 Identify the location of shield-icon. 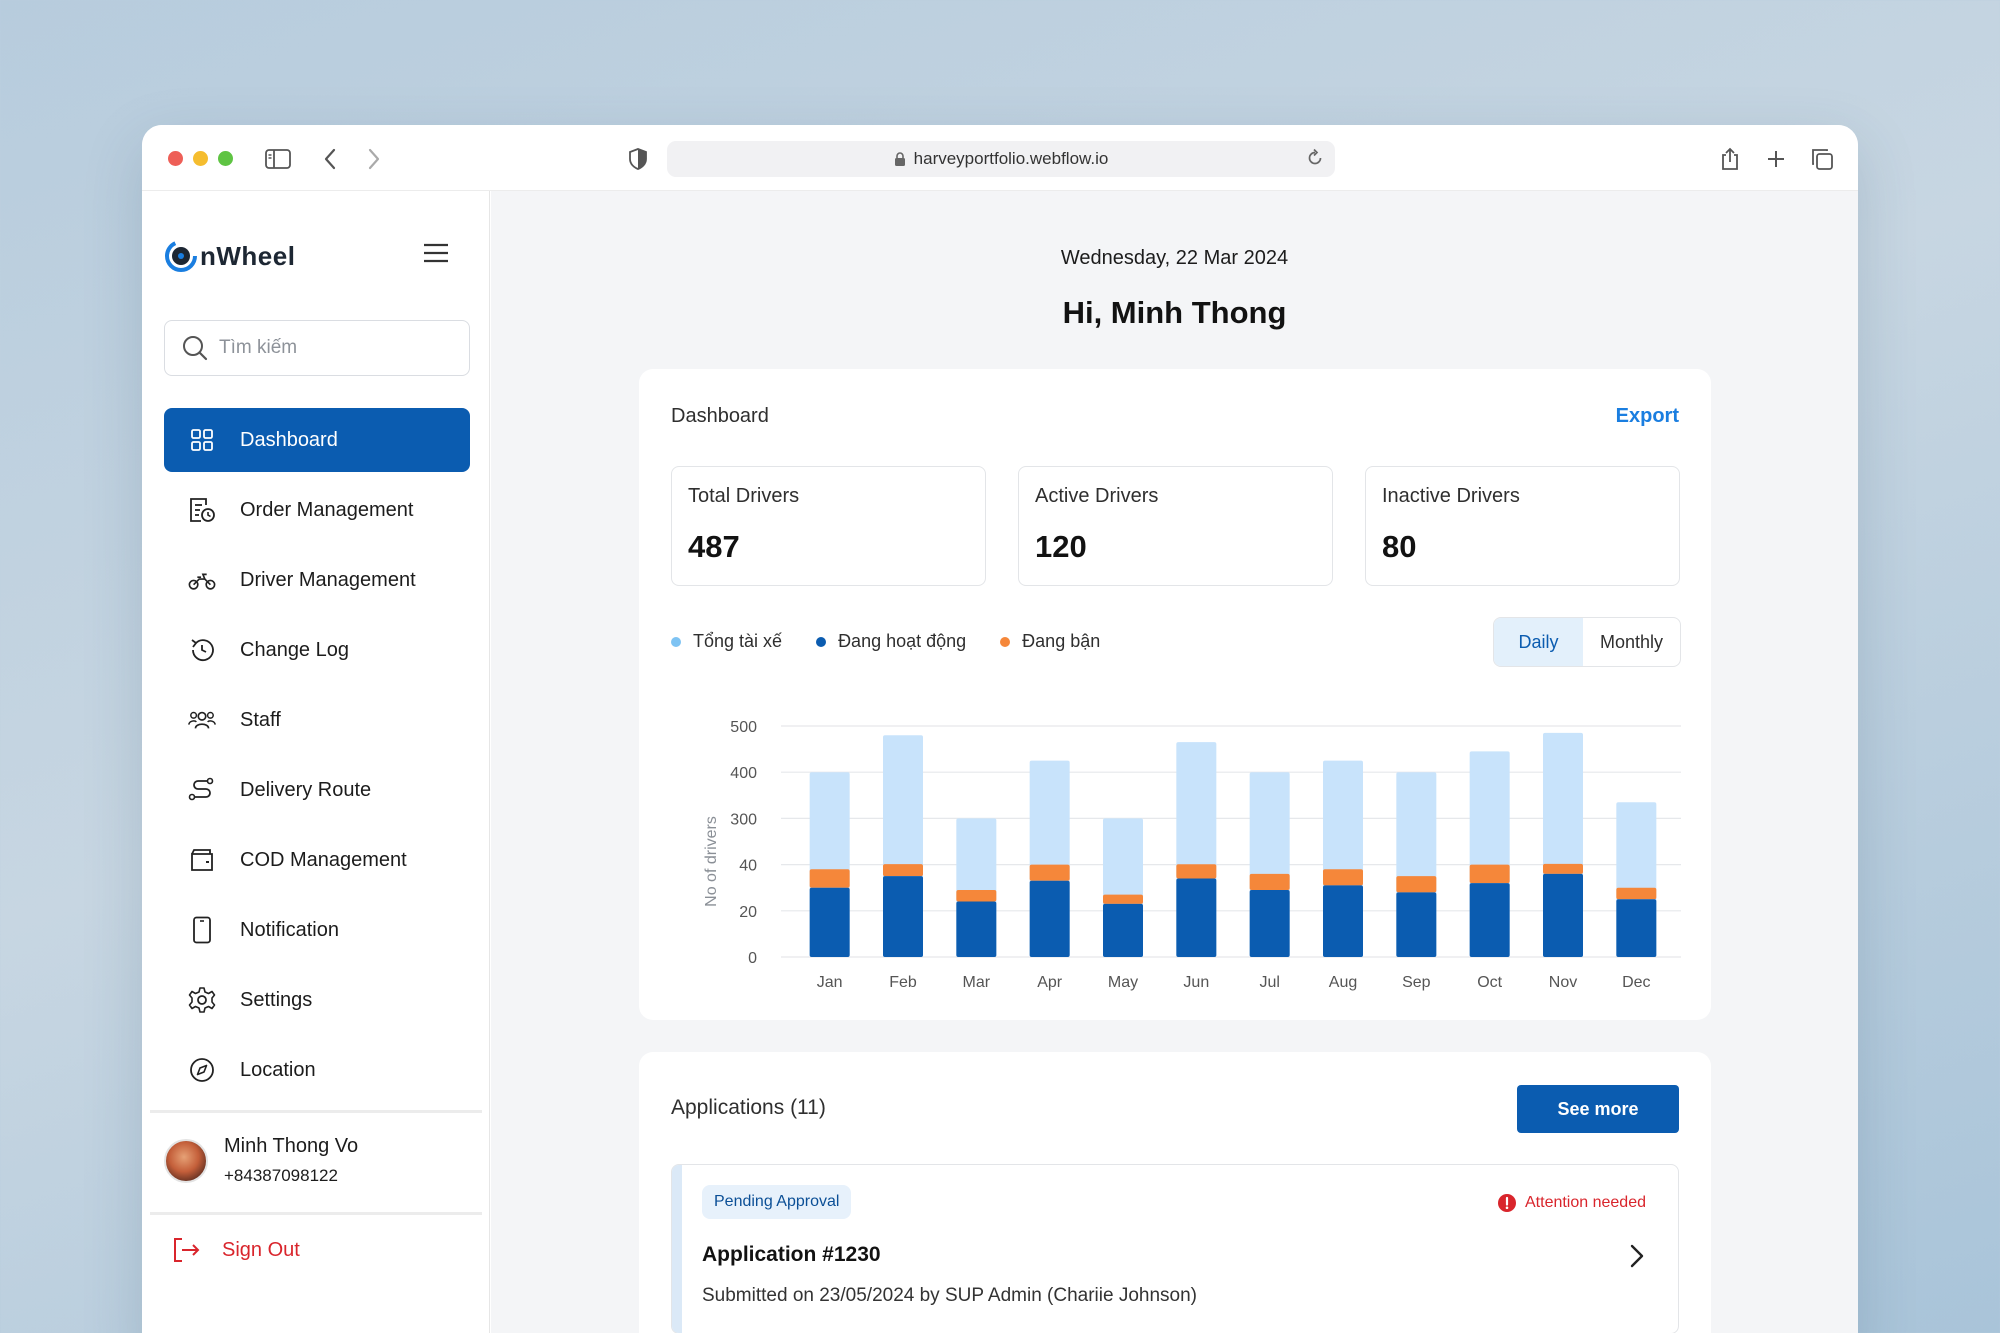
(638, 159).